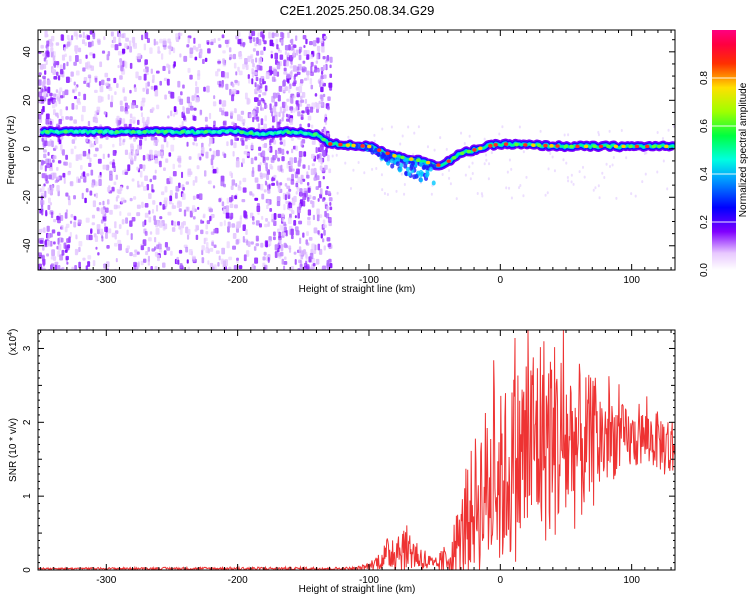  Describe the element at coordinates (724, 150) in the screenshot. I see `colorbar-gradient` at that location.